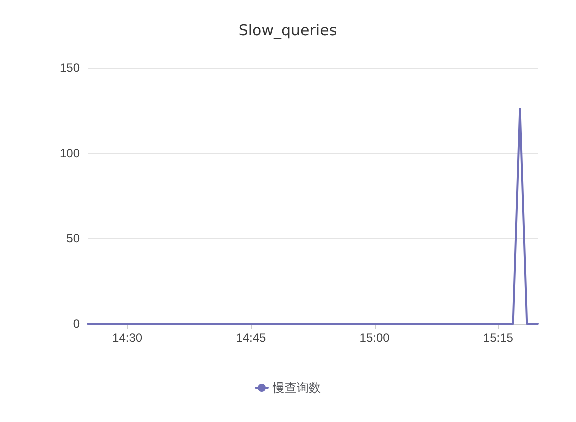 Image resolution: width=576 pixels, height=422 pixels. What do you see at coordinates (288, 31) in the screenshot?
I see `chart-title: Slow_queries` at bounding box center [288, 31].